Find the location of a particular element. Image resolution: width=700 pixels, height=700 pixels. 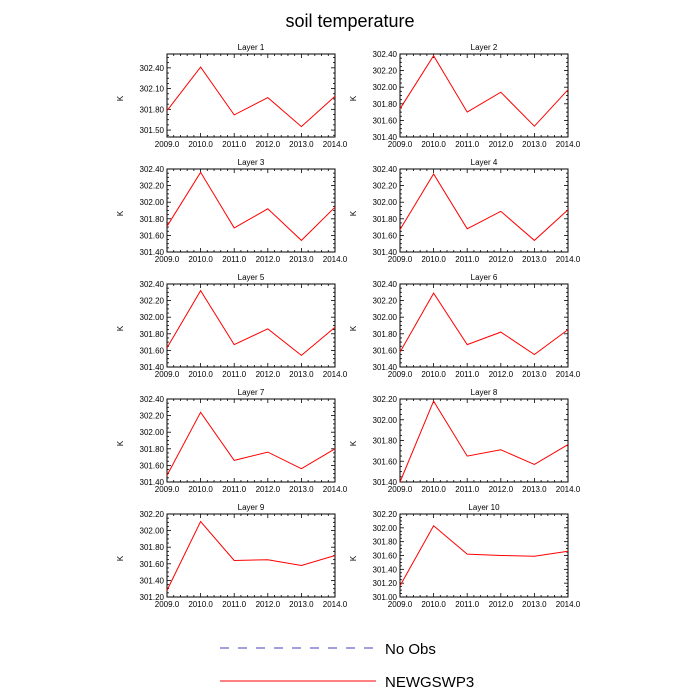

legend: No Obs NEWGSWP3 is located at coordinates (347, 666).